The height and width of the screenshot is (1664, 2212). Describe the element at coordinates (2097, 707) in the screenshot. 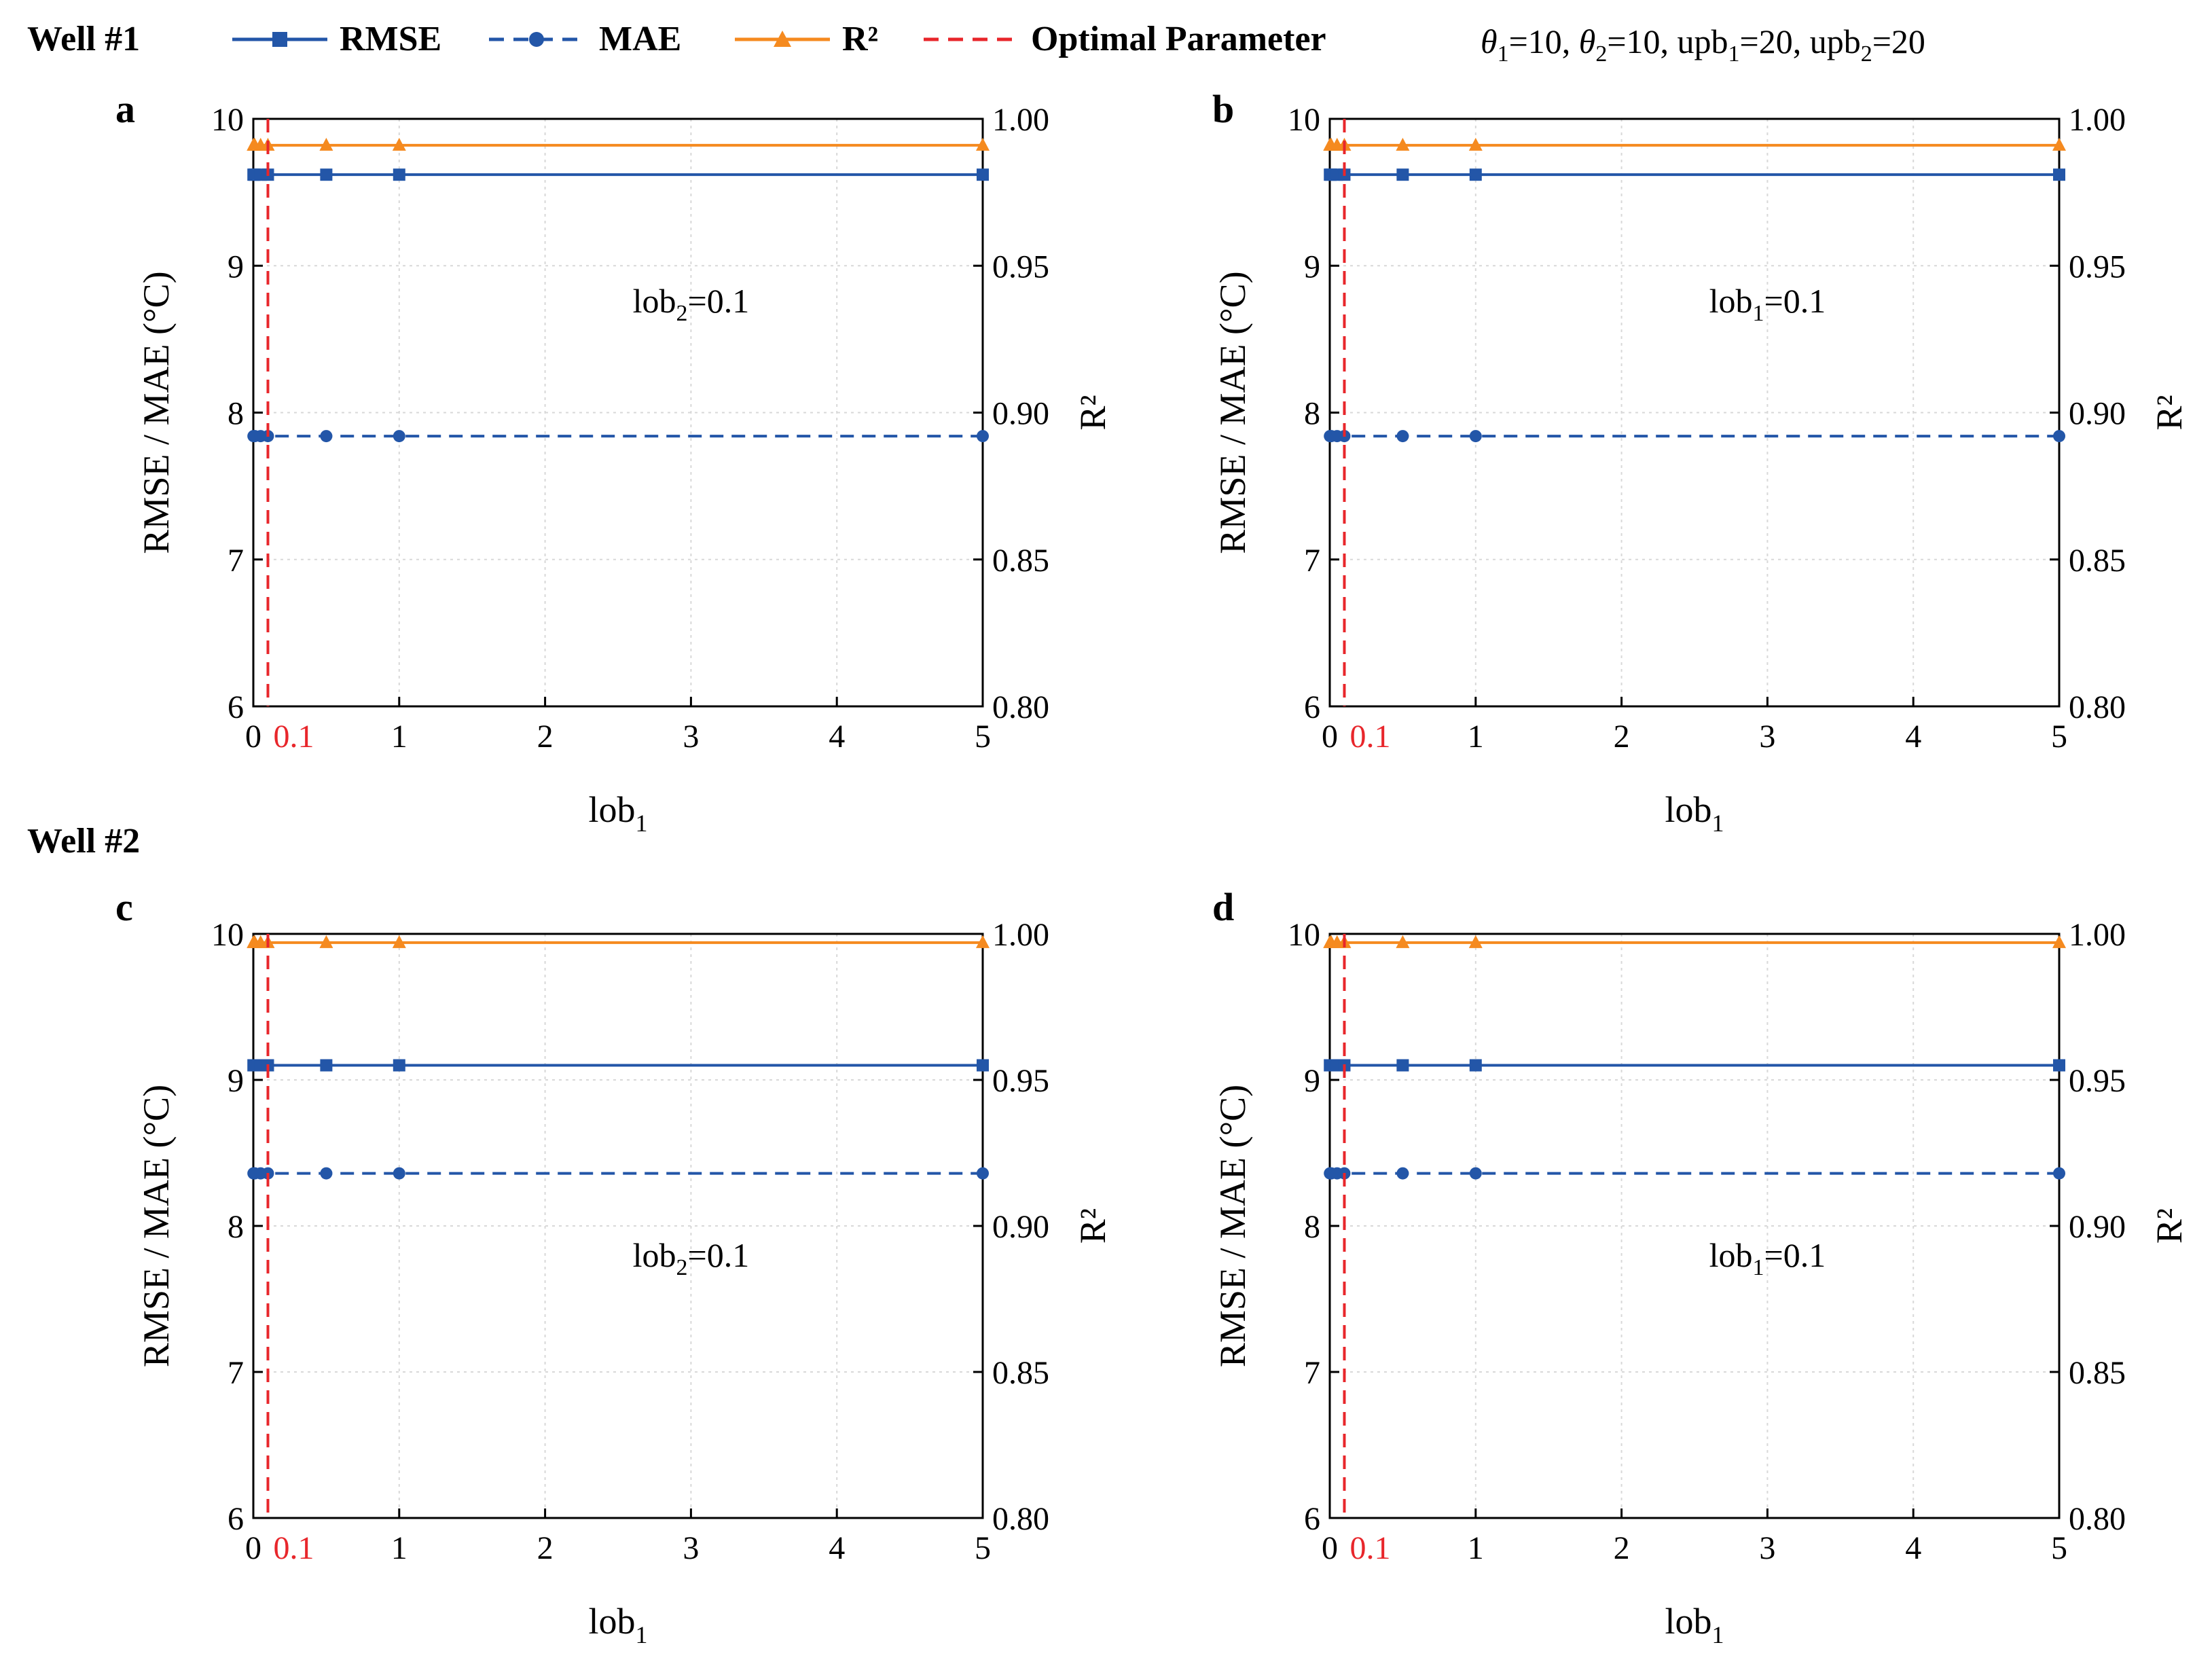

I see `y2-tick-label: 0.80` at that location.